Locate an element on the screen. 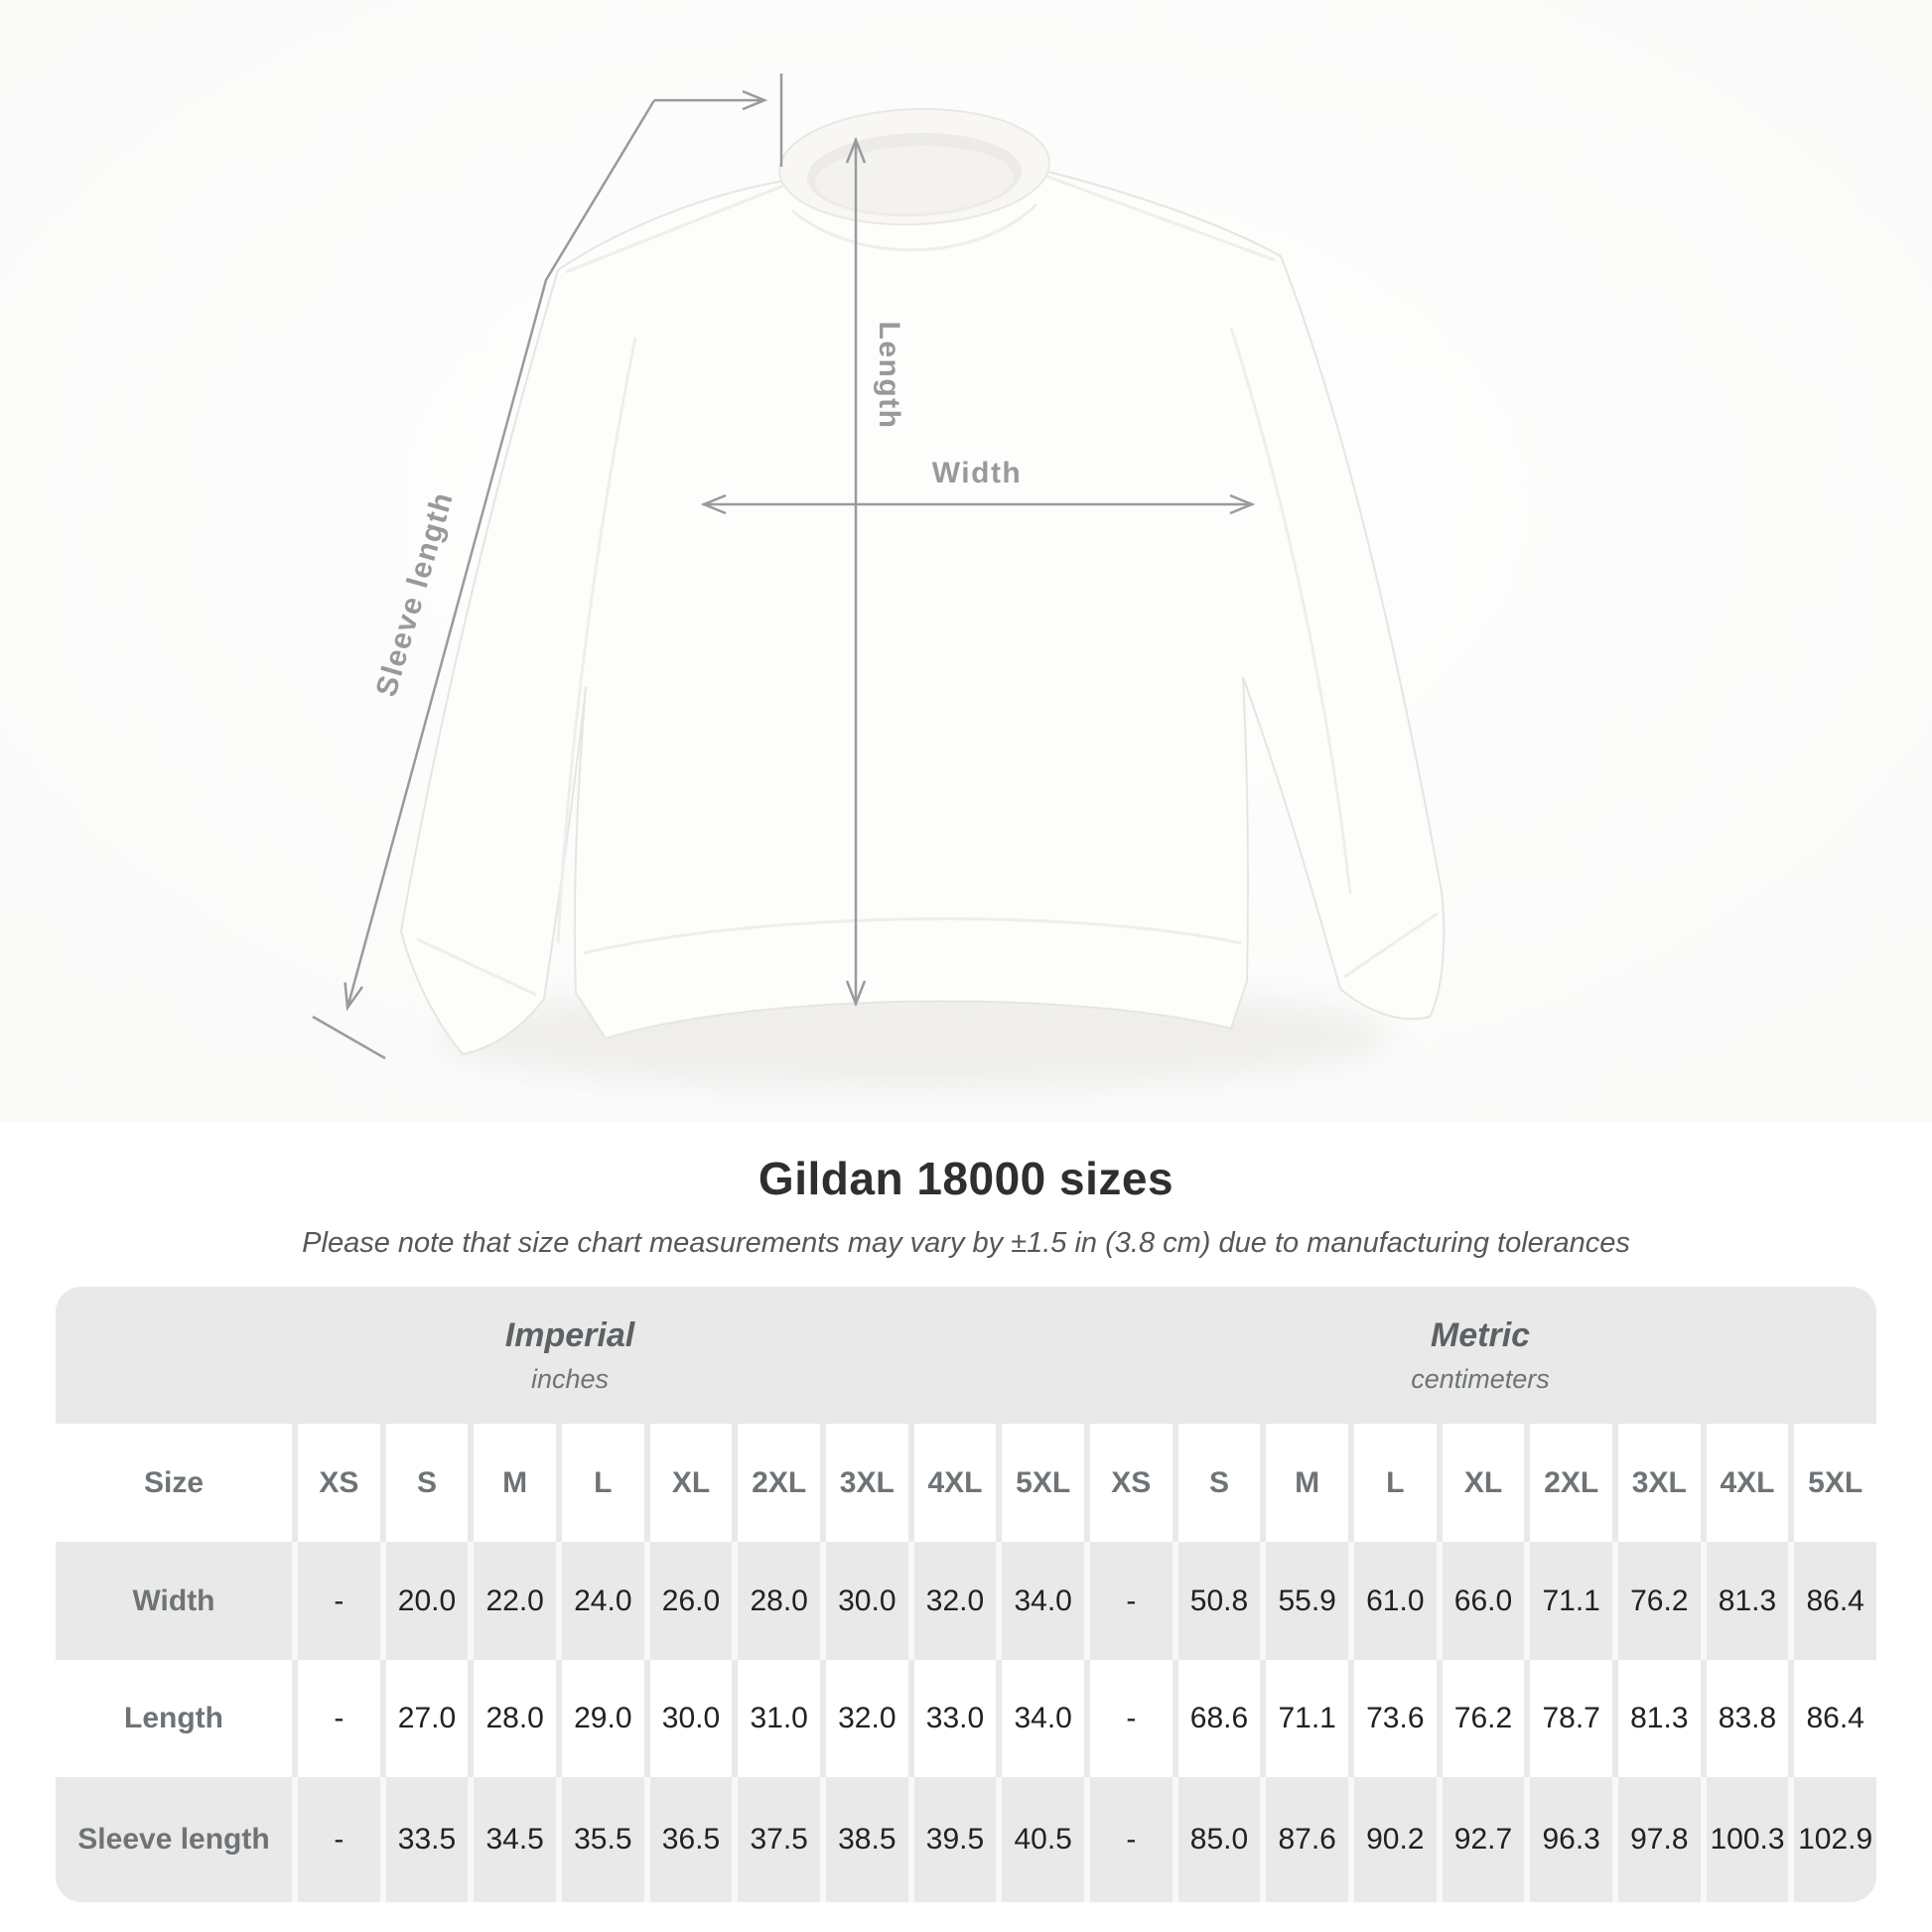  width-metric-l: 61.0 is located at coordinates (1392, 1601).